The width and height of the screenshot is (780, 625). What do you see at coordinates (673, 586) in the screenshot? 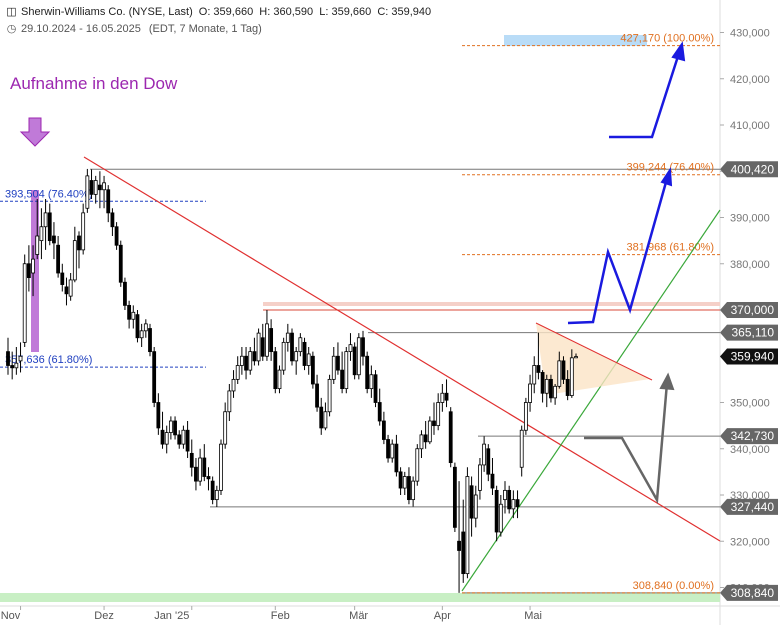
I see `fib-level-label: 308,840 (0.00%)` at bounding box center [673, 586].